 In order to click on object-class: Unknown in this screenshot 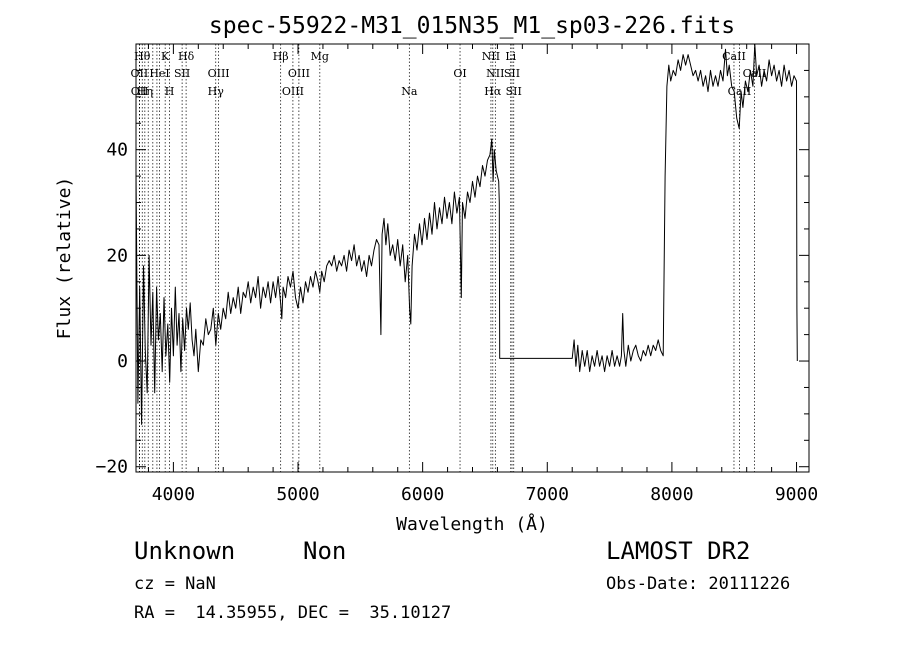, I will do `click(185, 551)`.